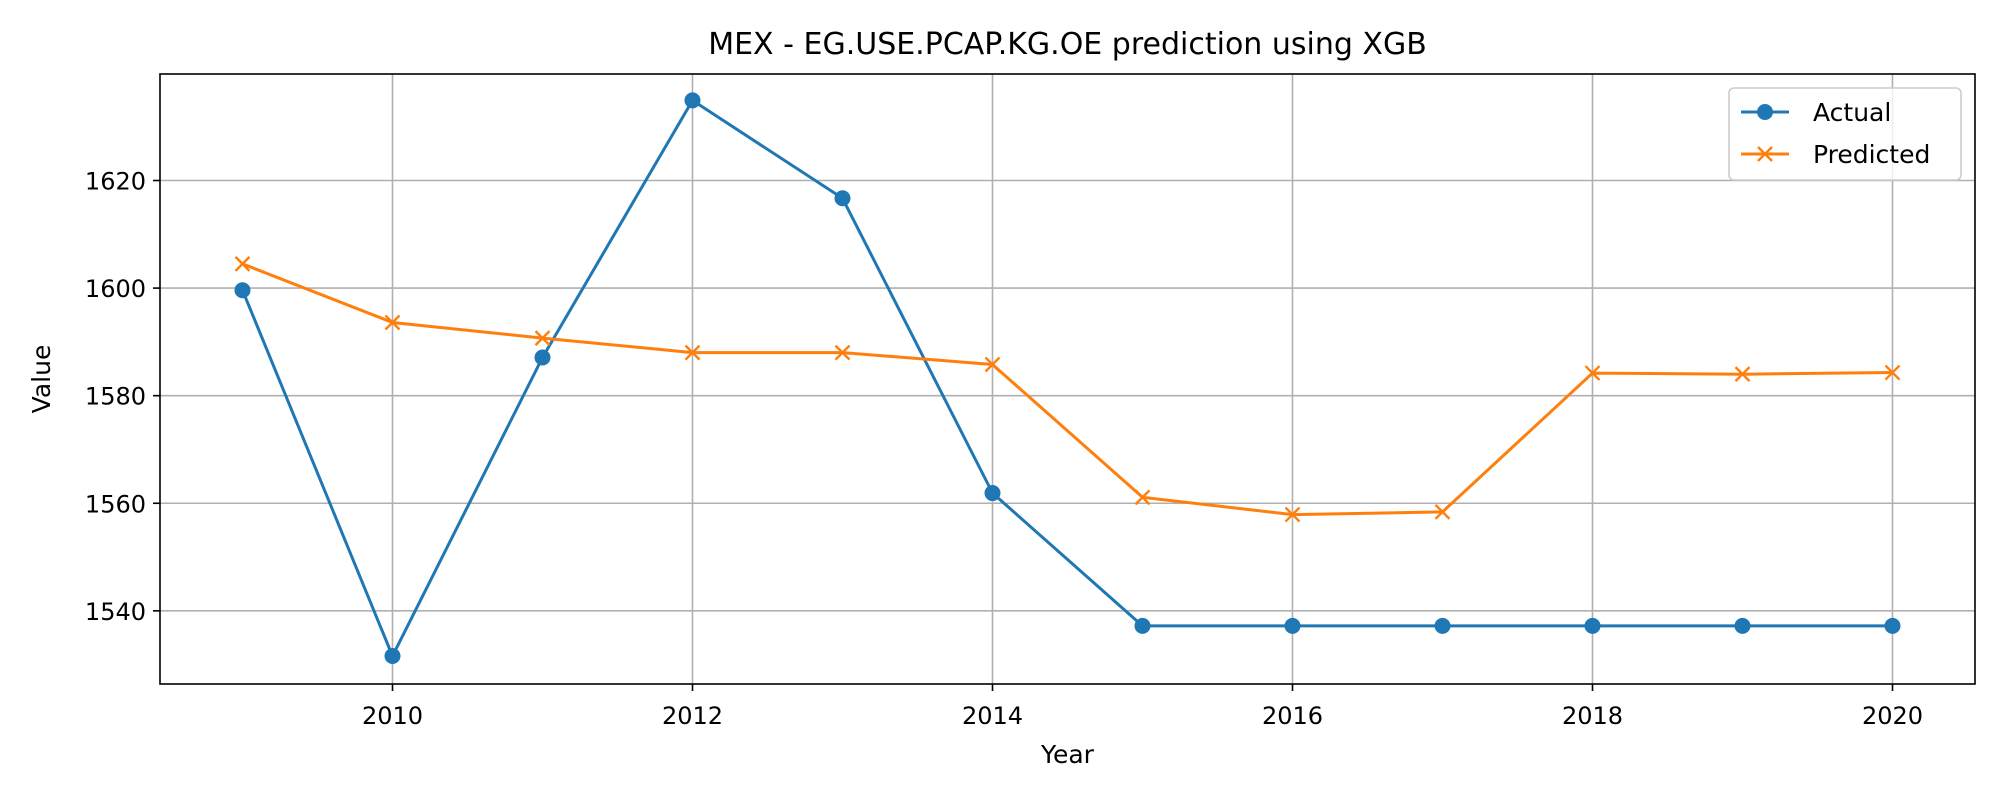  I want to click on x-tick-label: 2020, so click(1892, 716).